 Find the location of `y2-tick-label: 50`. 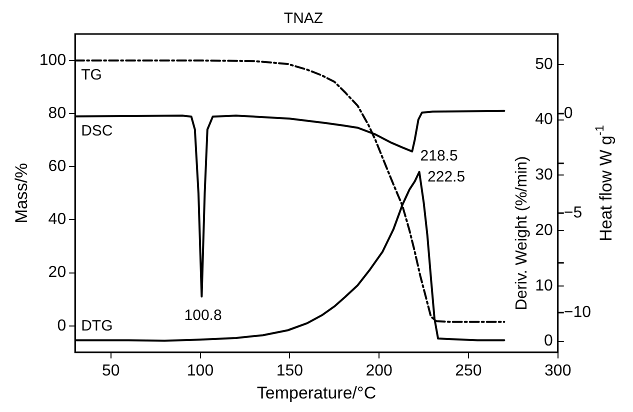

y2-tick-label: 50 is located at coordinates (544, 64).